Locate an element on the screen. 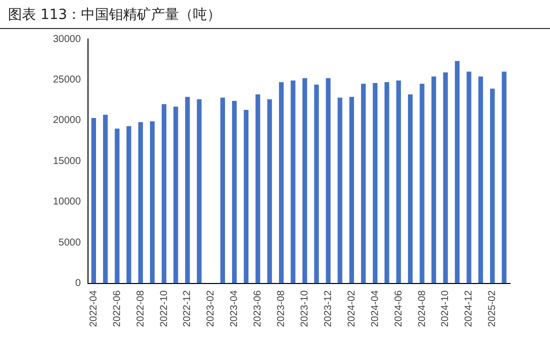  x-tick-label: 2023-06 is located at coordinates (258, 309).